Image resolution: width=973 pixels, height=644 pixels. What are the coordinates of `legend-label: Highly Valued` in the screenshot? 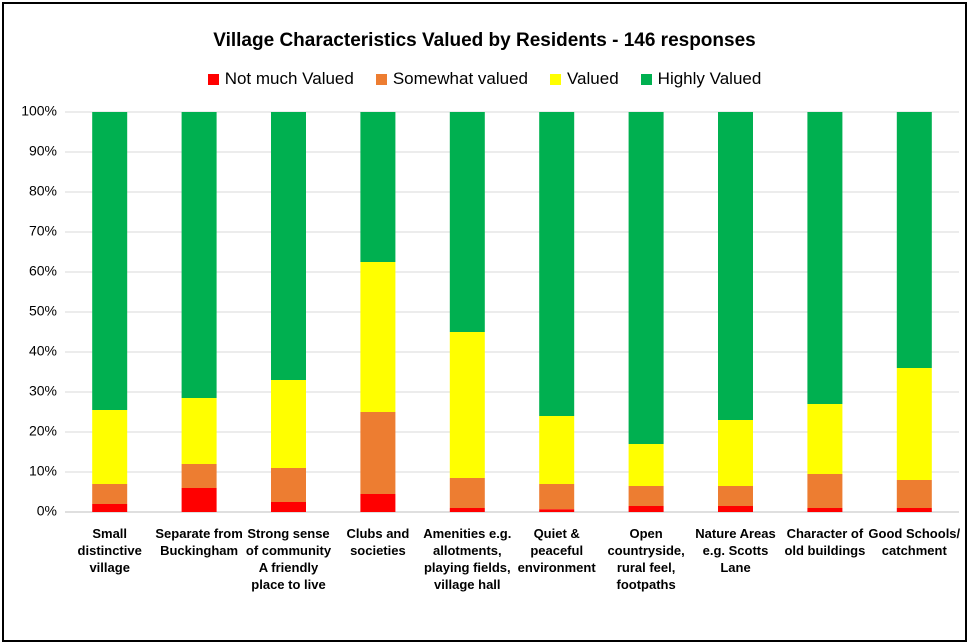 It's located at (709, 78).